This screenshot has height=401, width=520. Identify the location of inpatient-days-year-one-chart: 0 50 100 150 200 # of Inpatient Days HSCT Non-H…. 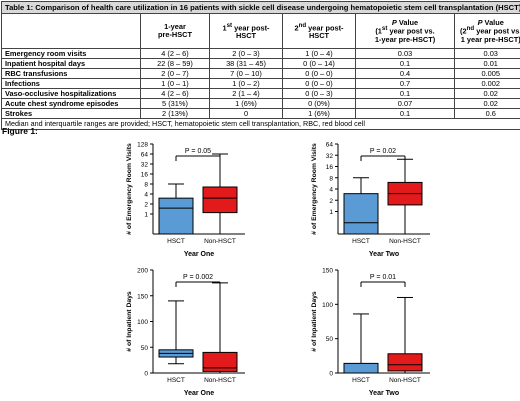
(185, 332).